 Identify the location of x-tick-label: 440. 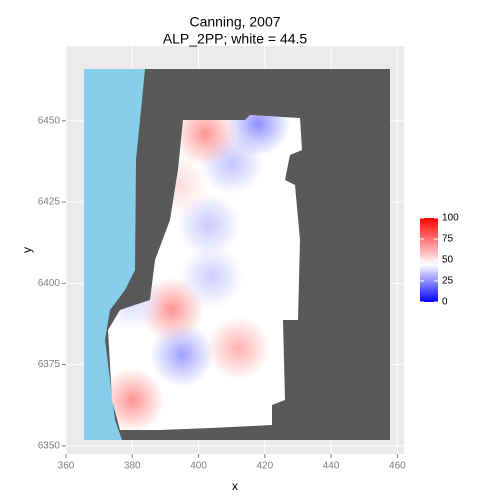
(331, 466).